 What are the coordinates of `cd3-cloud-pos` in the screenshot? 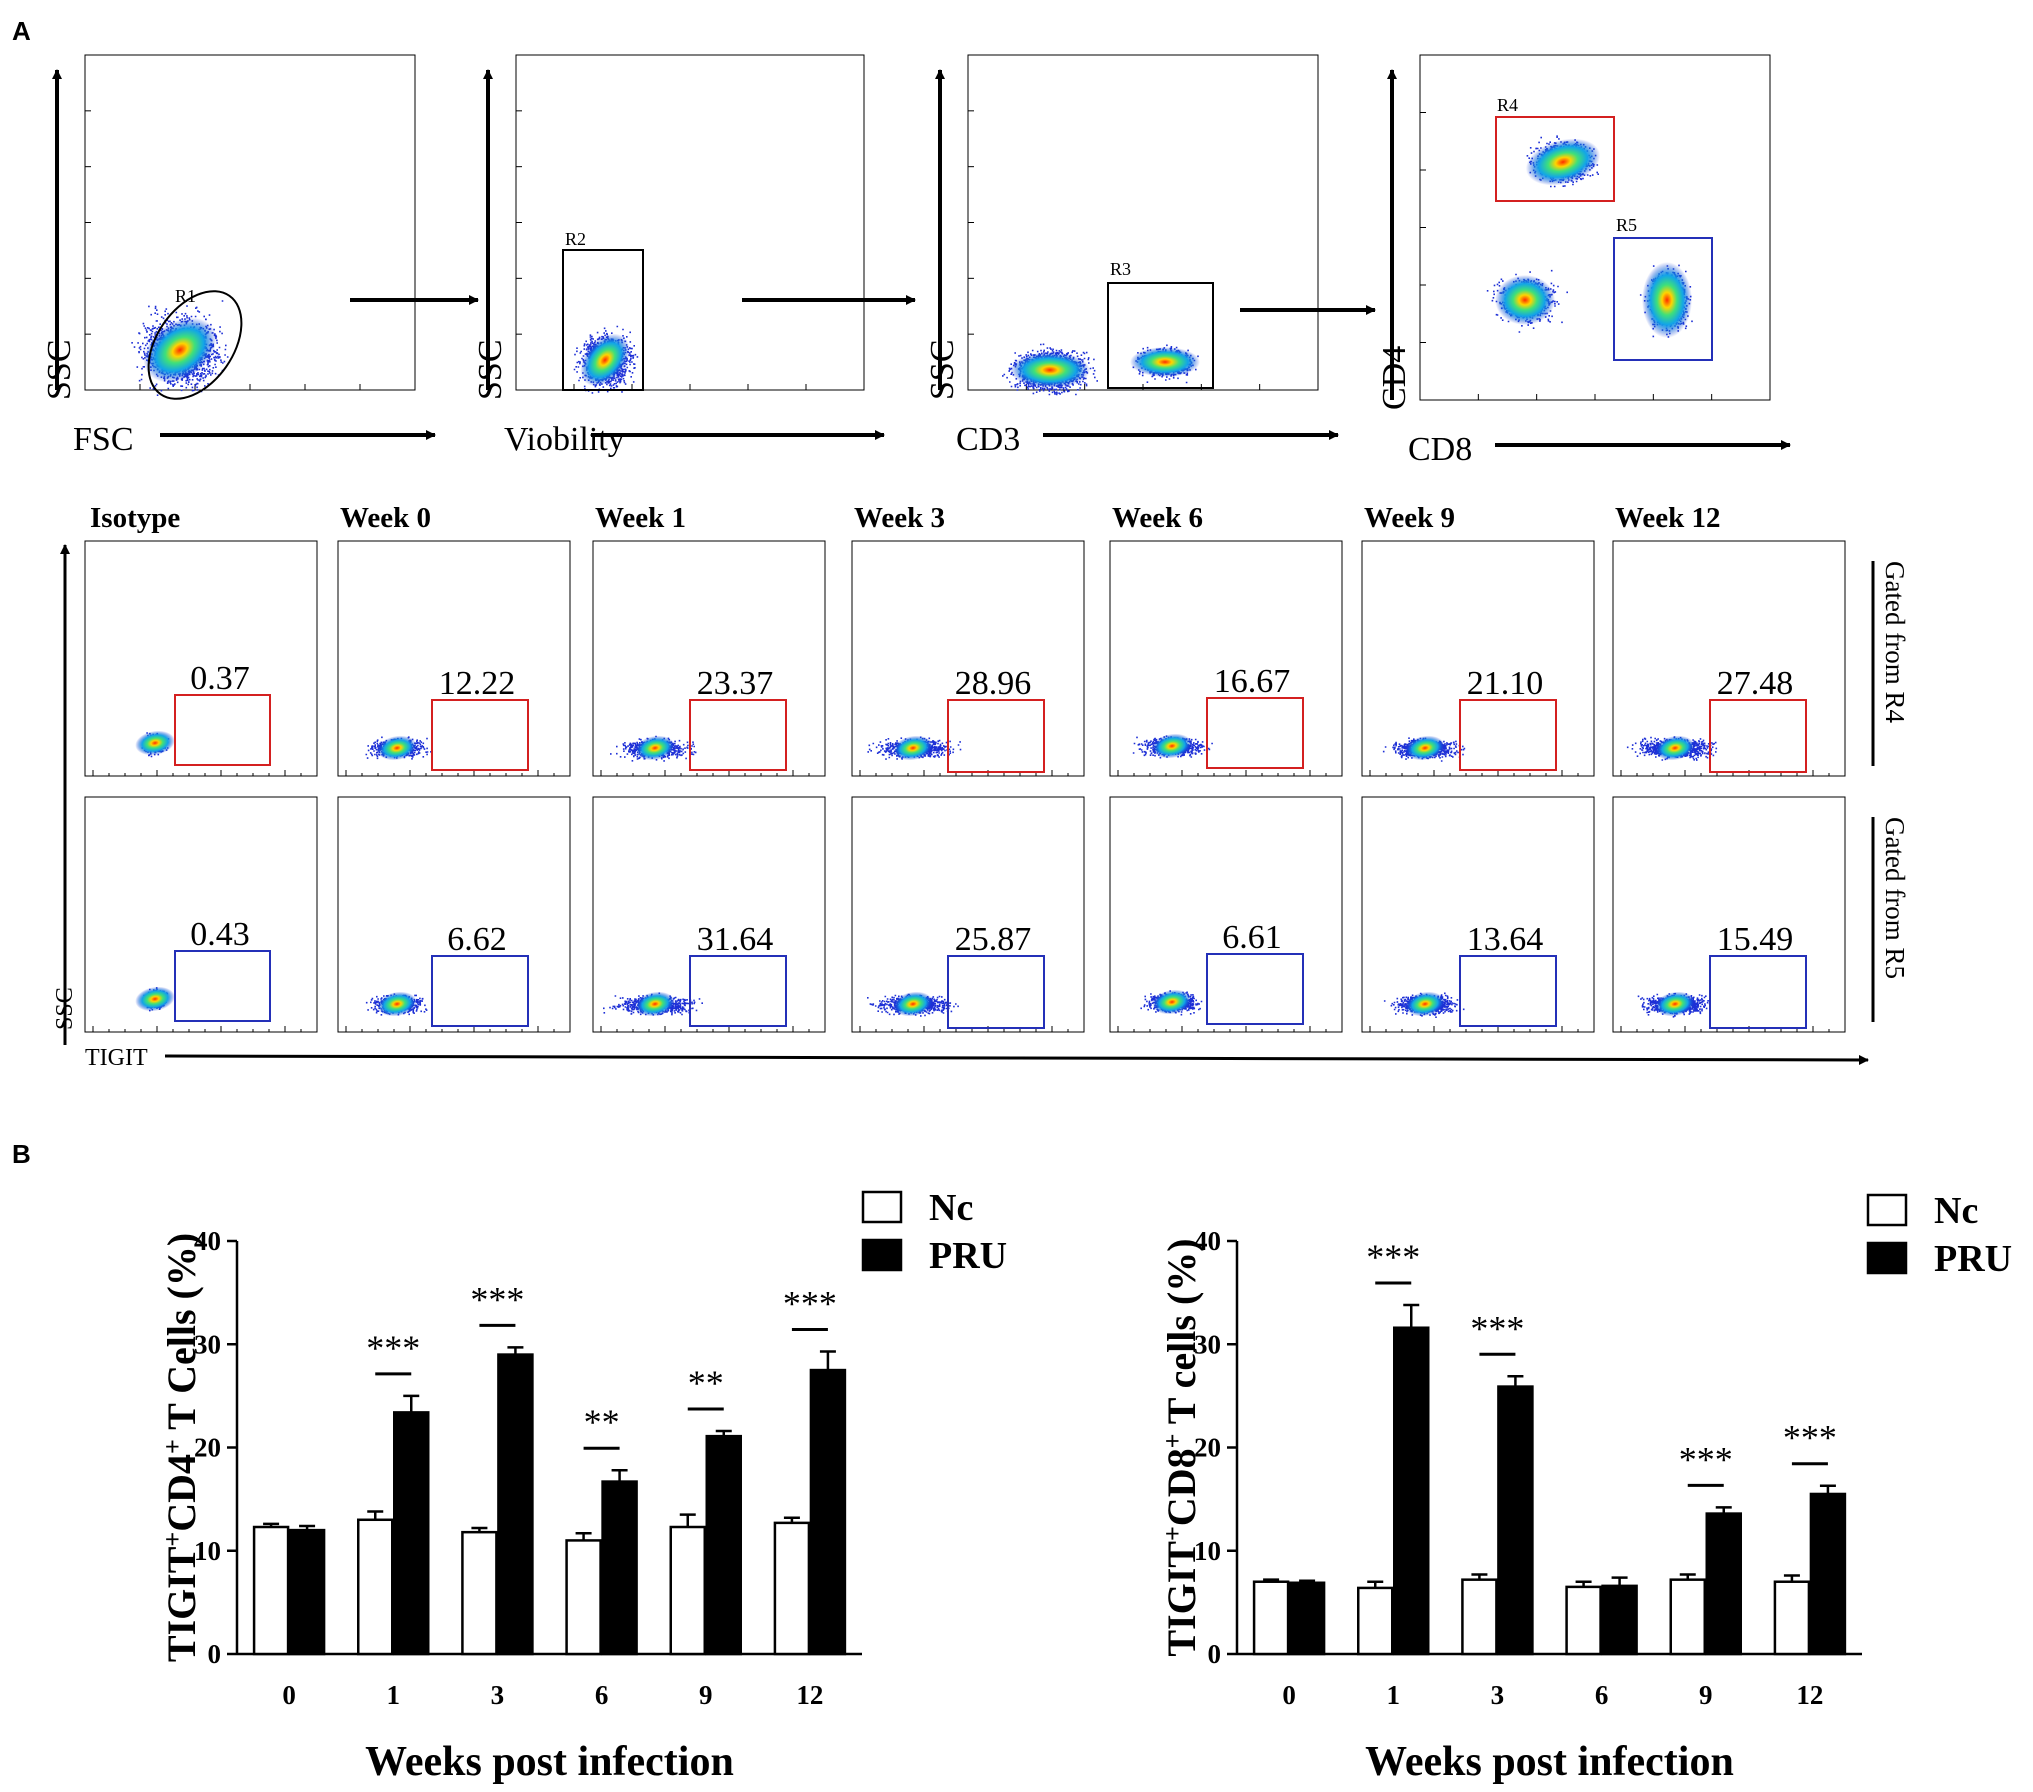 It's located at (1165, 364).